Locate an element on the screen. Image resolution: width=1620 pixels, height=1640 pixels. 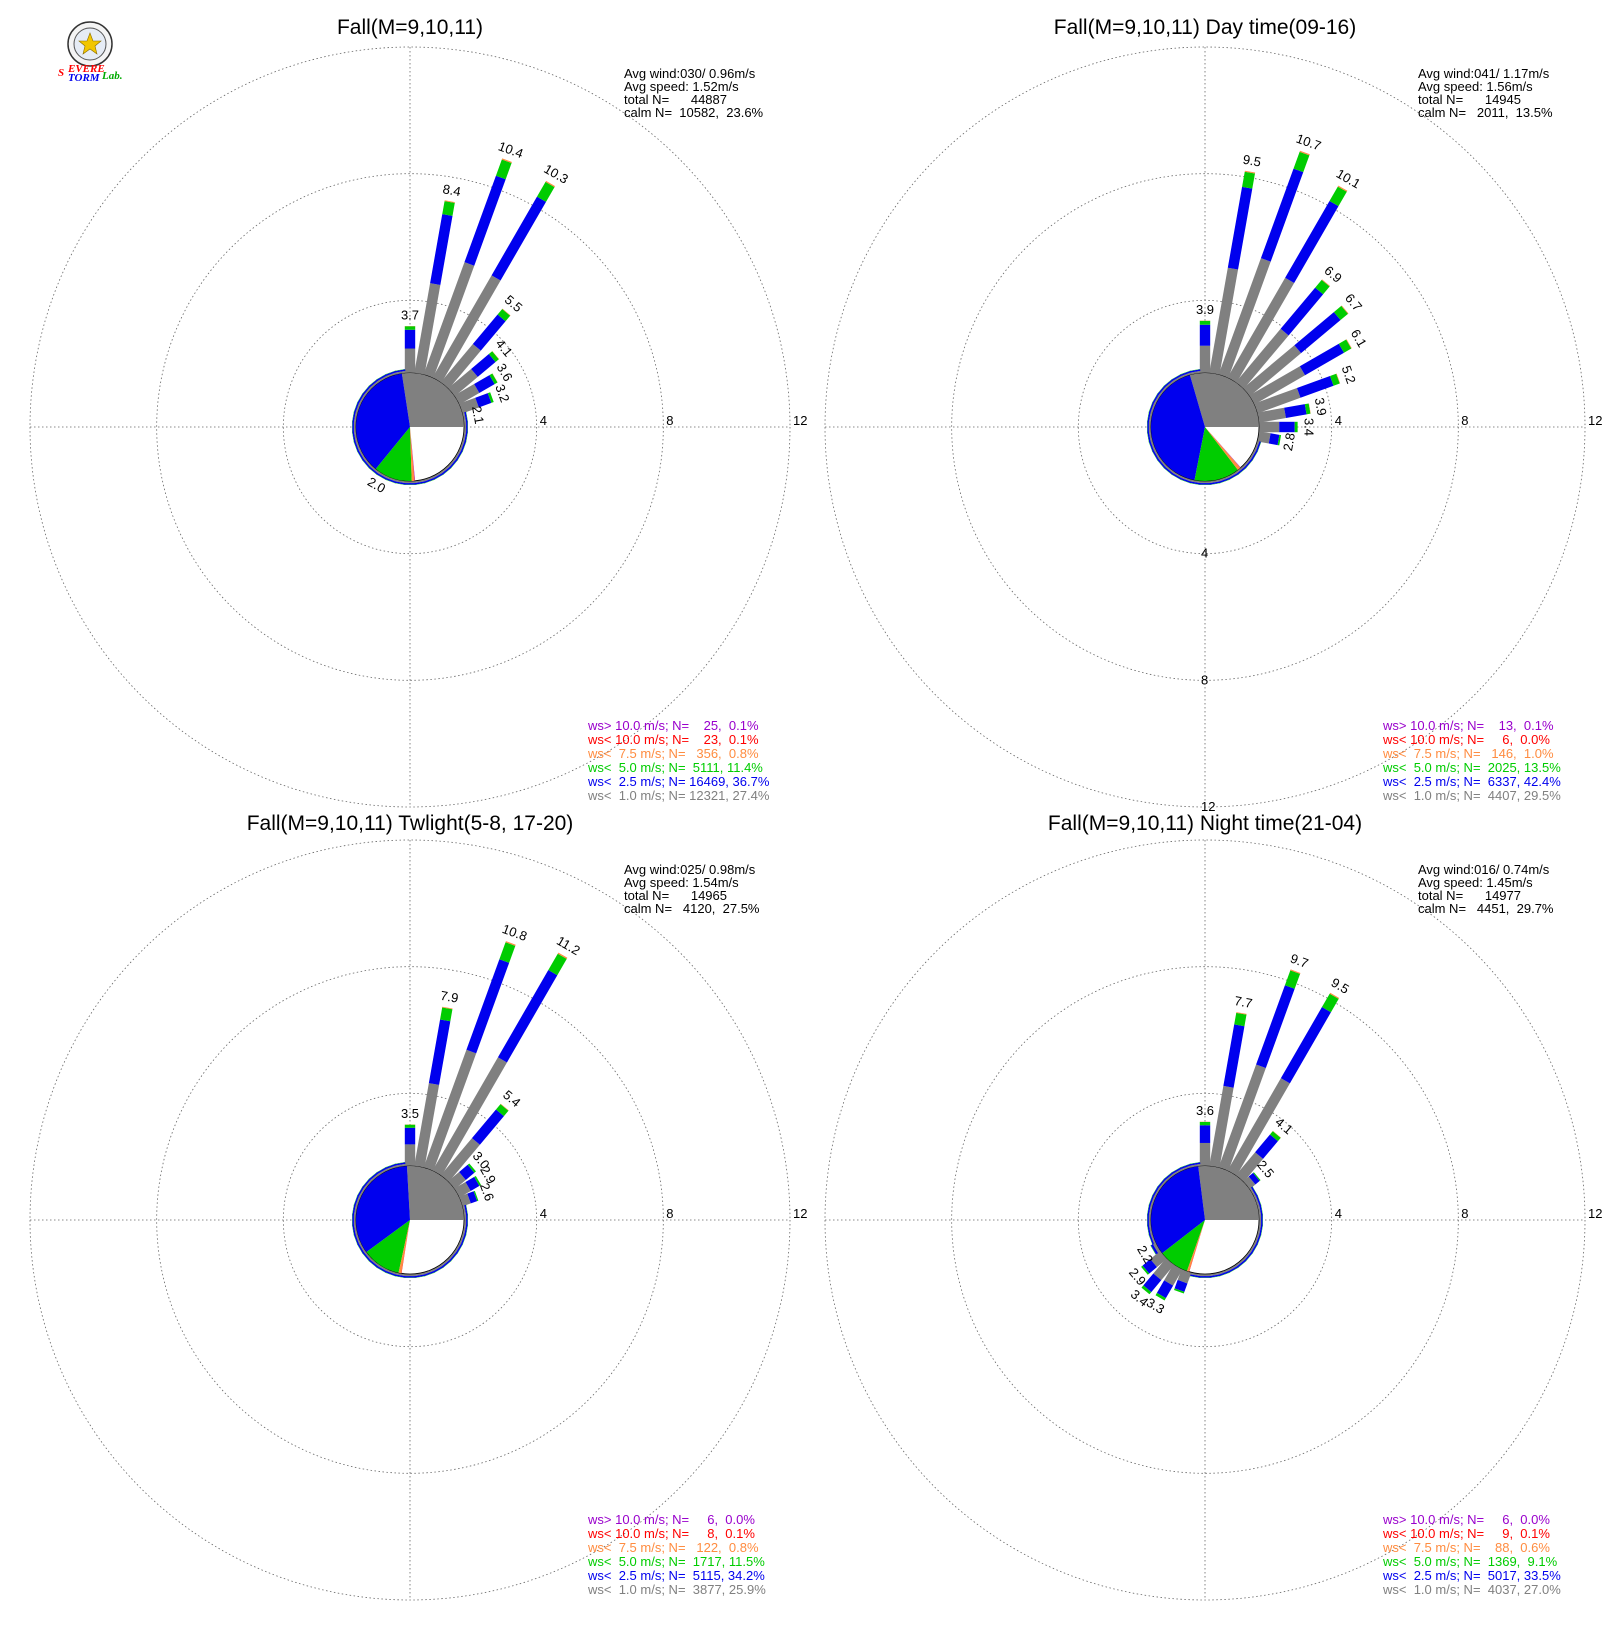
info-line: total N= 14977 is located at coordinates (1469, 895).